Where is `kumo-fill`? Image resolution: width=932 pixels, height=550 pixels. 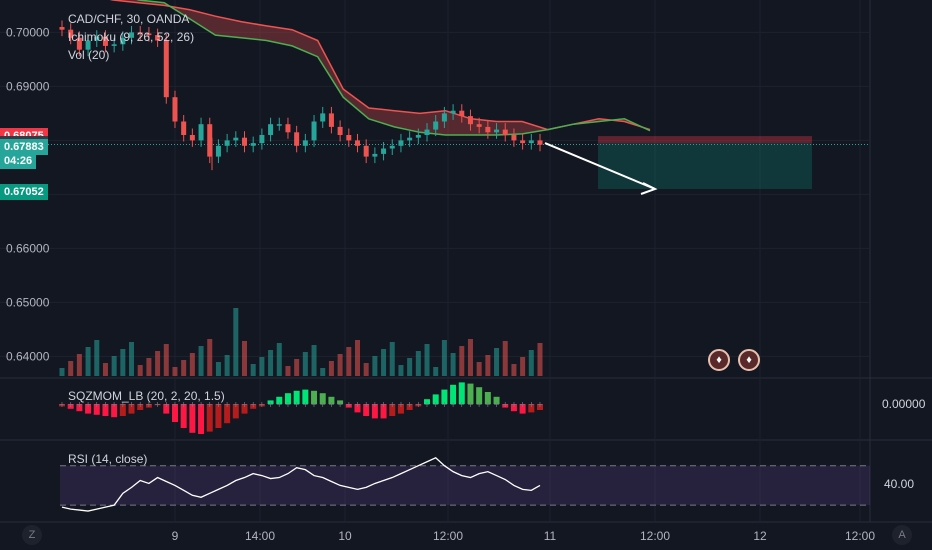 kumo-fill is located at coordinates (381, 67).